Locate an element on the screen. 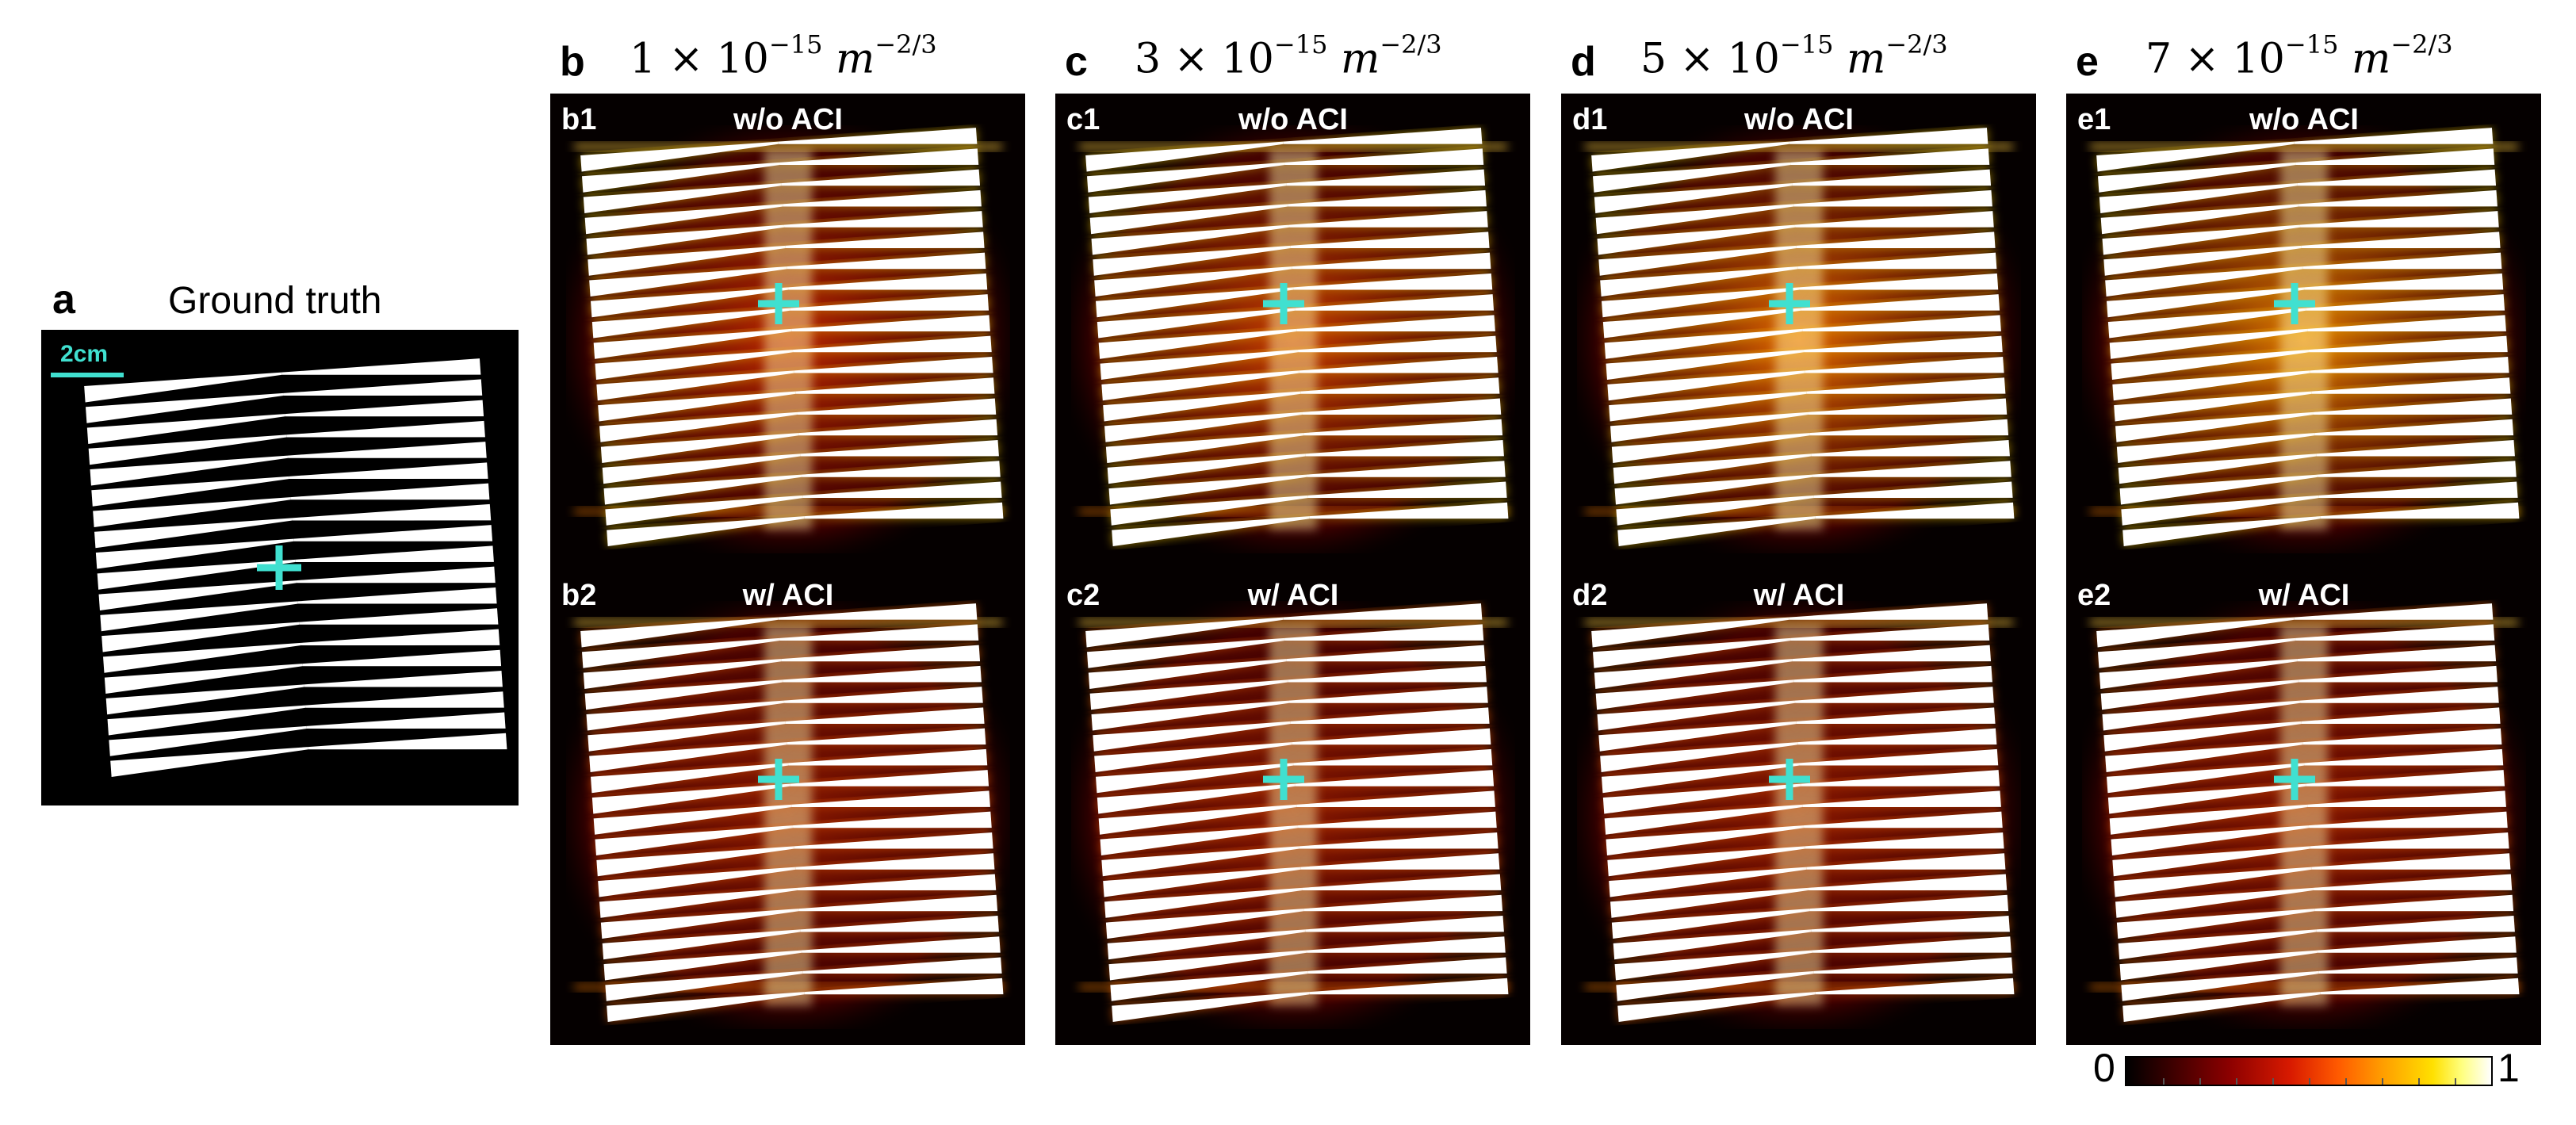 This screenshot has width=2576, height=1125. turbulence-unit: m is located at coordinates (1866, 59).